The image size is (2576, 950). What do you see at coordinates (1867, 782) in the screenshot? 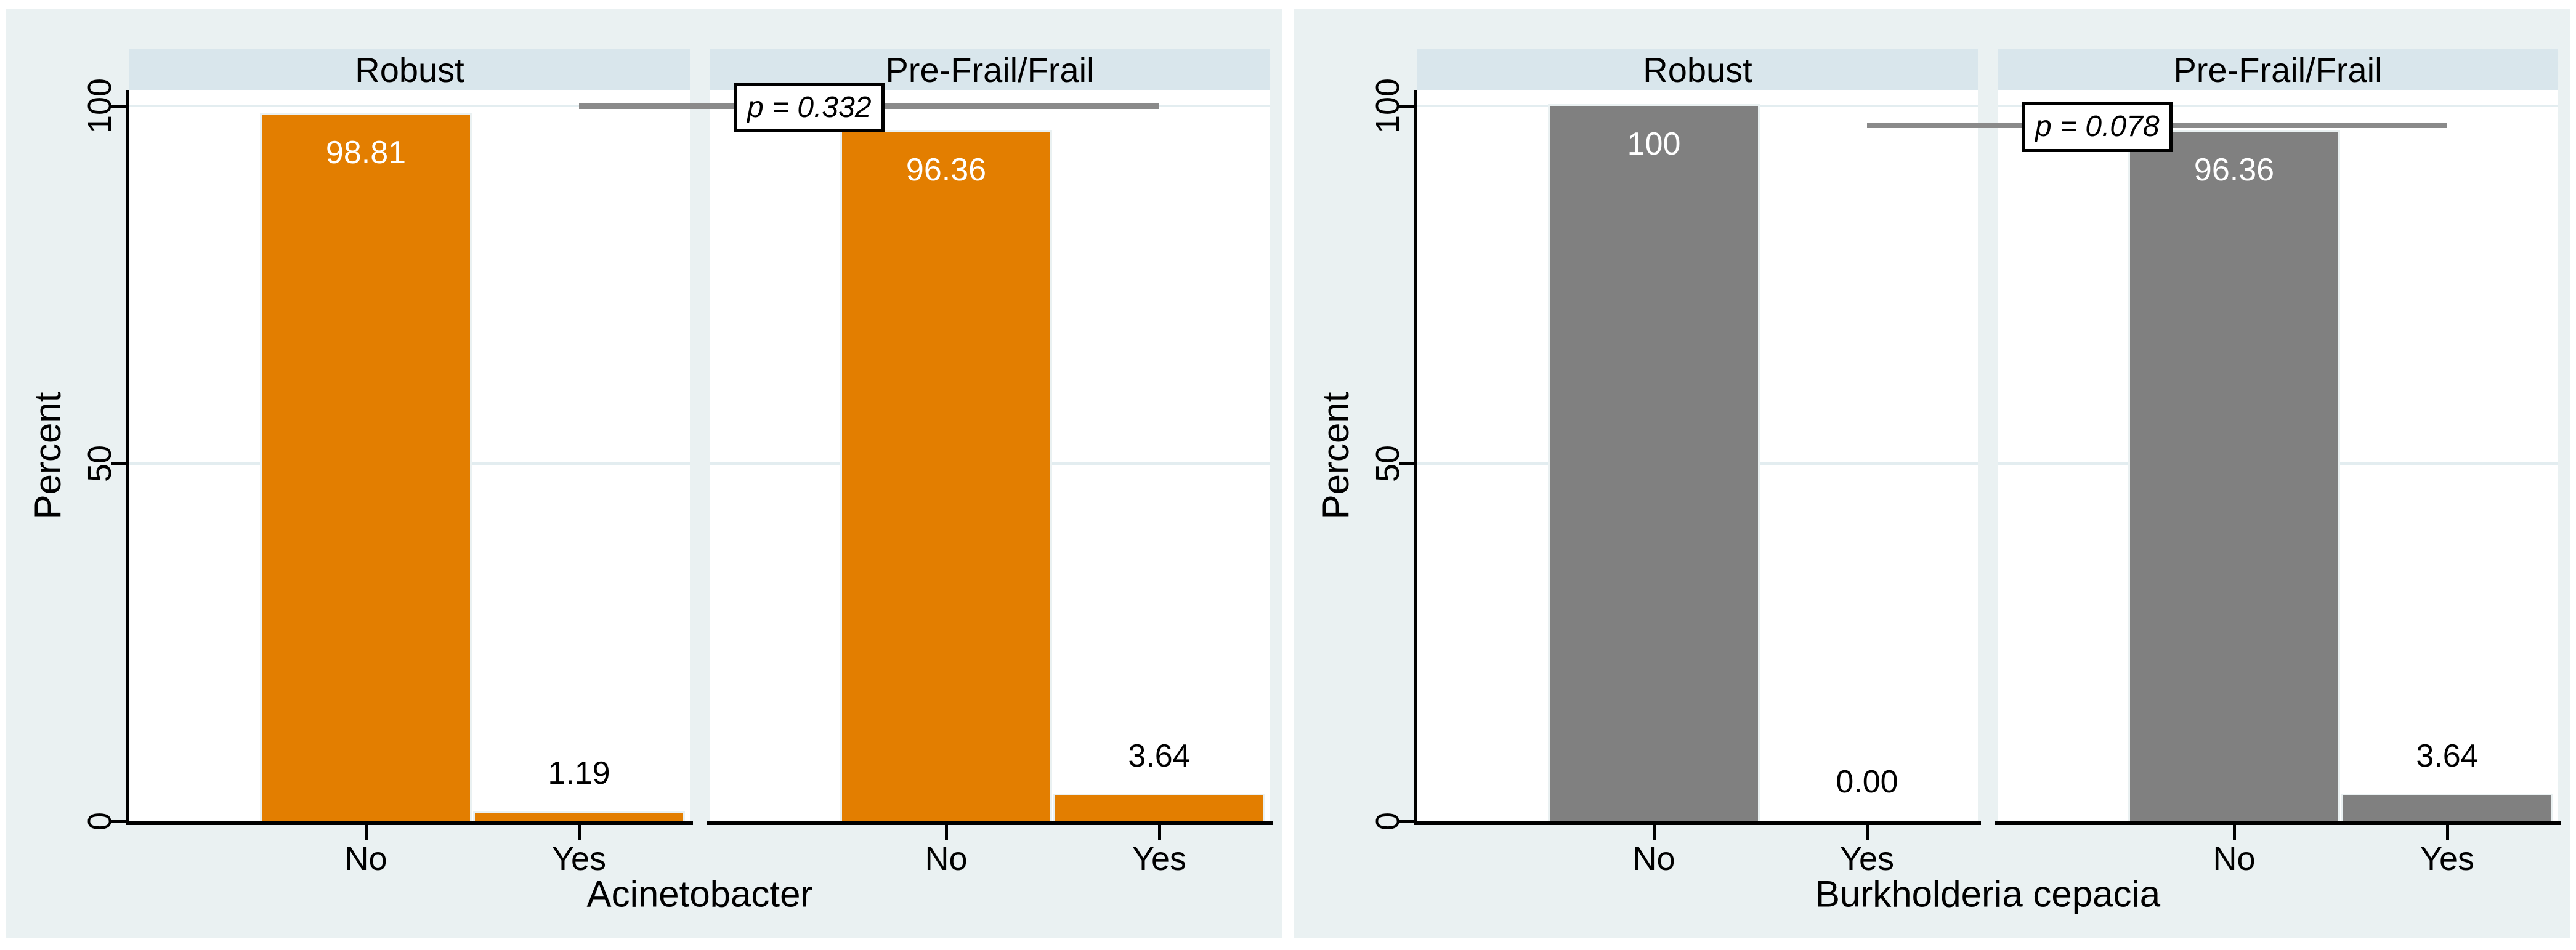
I see `bar-value-label: 0.00` at bounding box center [1867, 782].